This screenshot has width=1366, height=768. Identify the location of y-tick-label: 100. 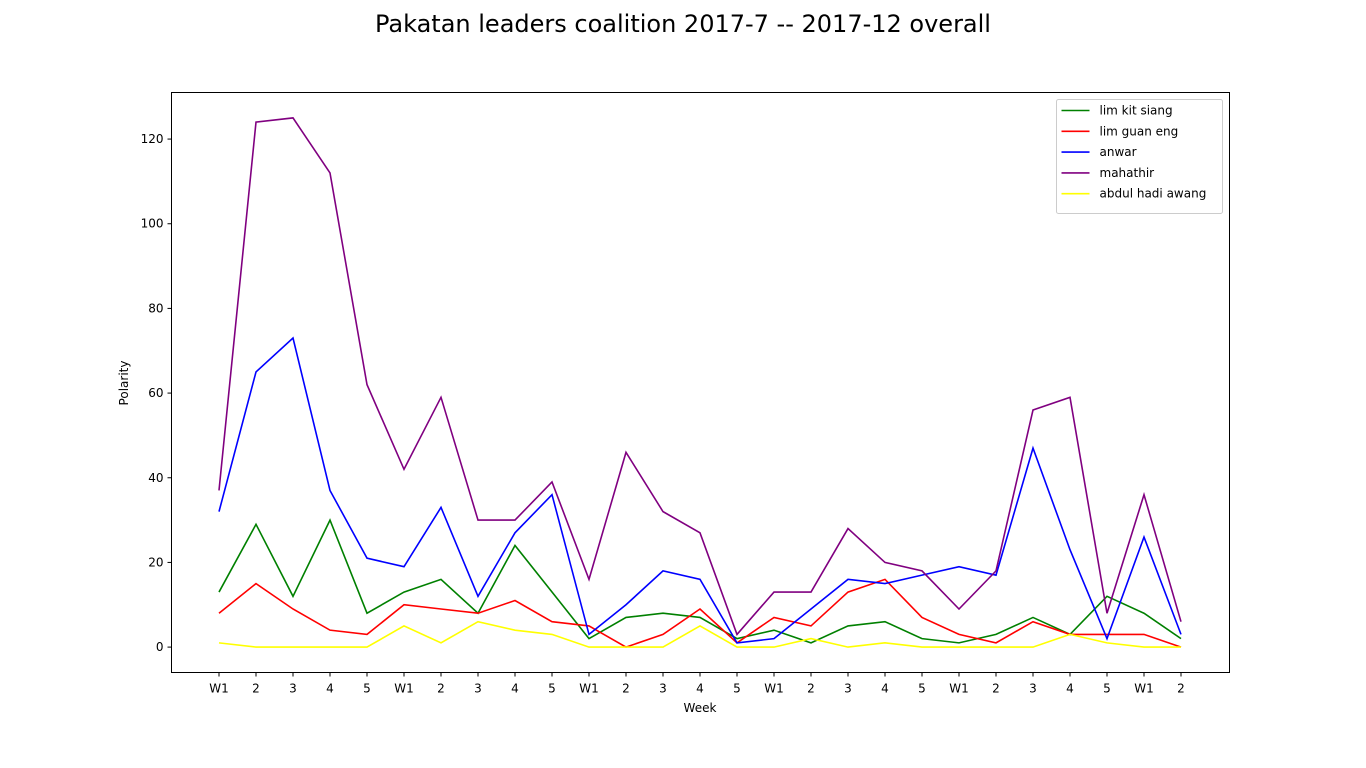
(152, 224).